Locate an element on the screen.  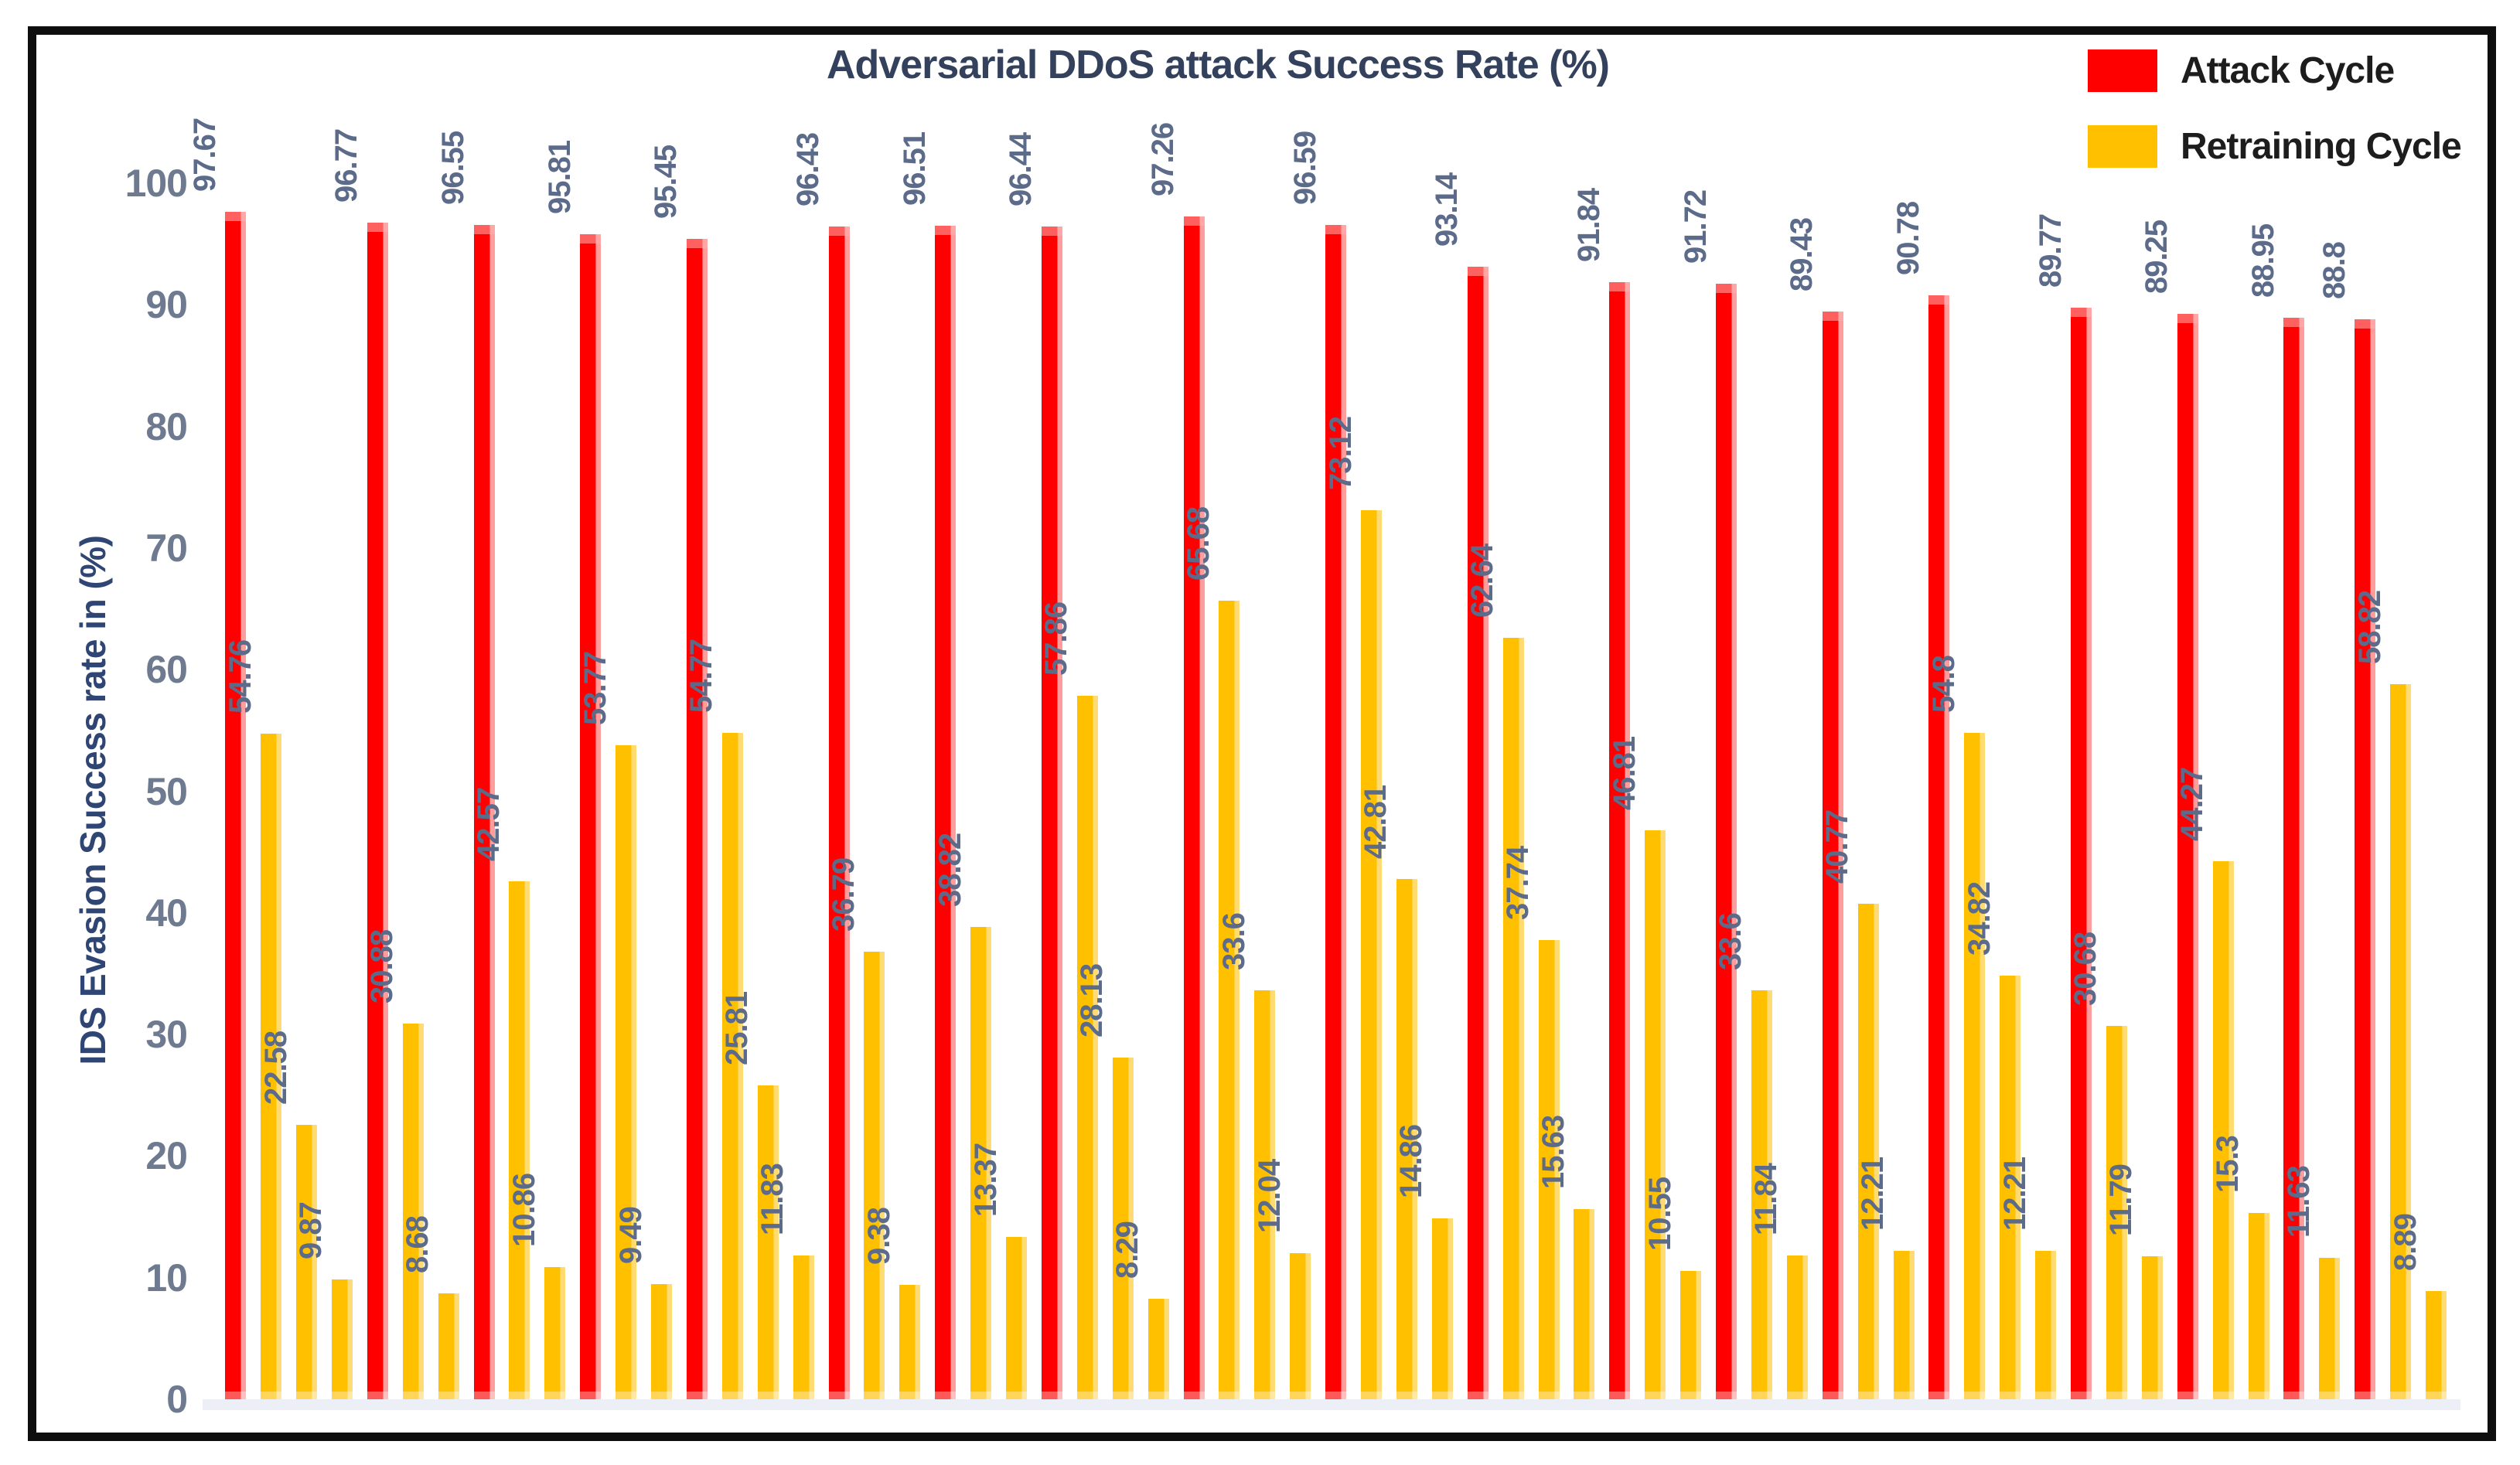
bar-value-label: 89.77 is located at coordinates (2050, 250).